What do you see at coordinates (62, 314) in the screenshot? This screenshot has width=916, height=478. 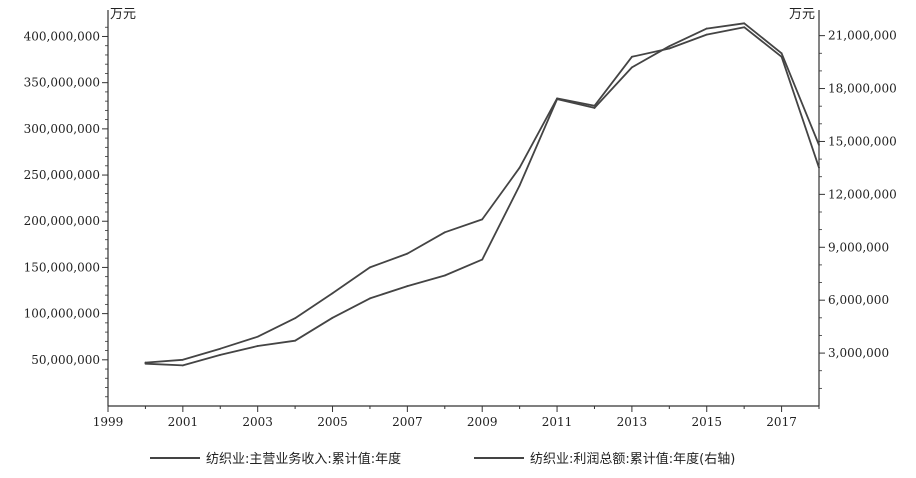 I see `left-y-tick-label: 100,000,000` at bounding box center [62, 314].